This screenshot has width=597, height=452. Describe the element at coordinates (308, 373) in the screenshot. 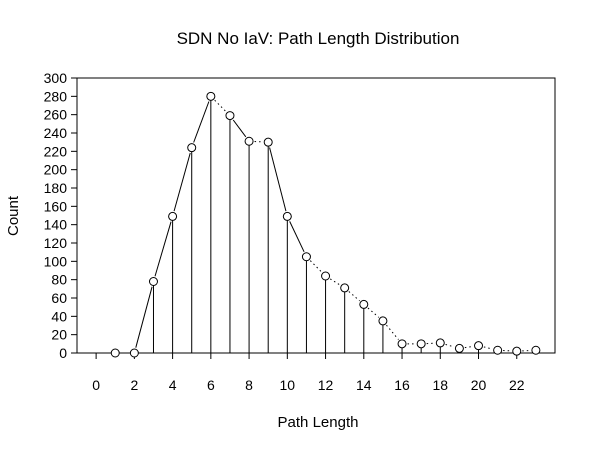

I see `x-axis: 0 2 4 6 8 10 12 14 16 18 20 22` at that location.